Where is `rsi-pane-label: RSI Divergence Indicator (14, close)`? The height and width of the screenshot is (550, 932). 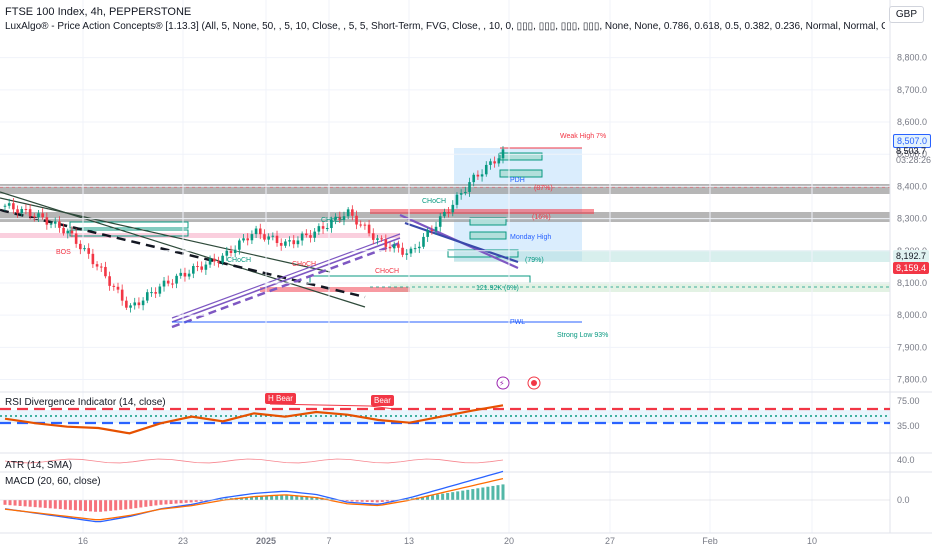 rsi-pane-label: RSI Divergence Indicator (14, close) is located at coordinates (85, 402).